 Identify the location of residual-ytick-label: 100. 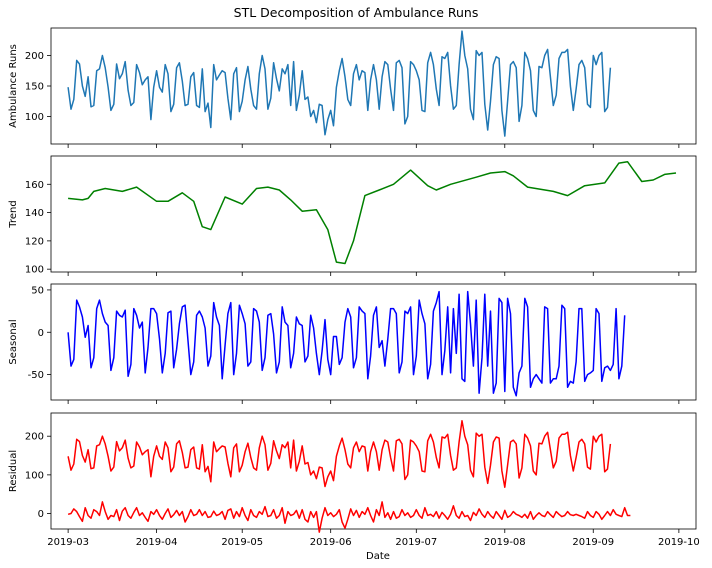
(34, 475).